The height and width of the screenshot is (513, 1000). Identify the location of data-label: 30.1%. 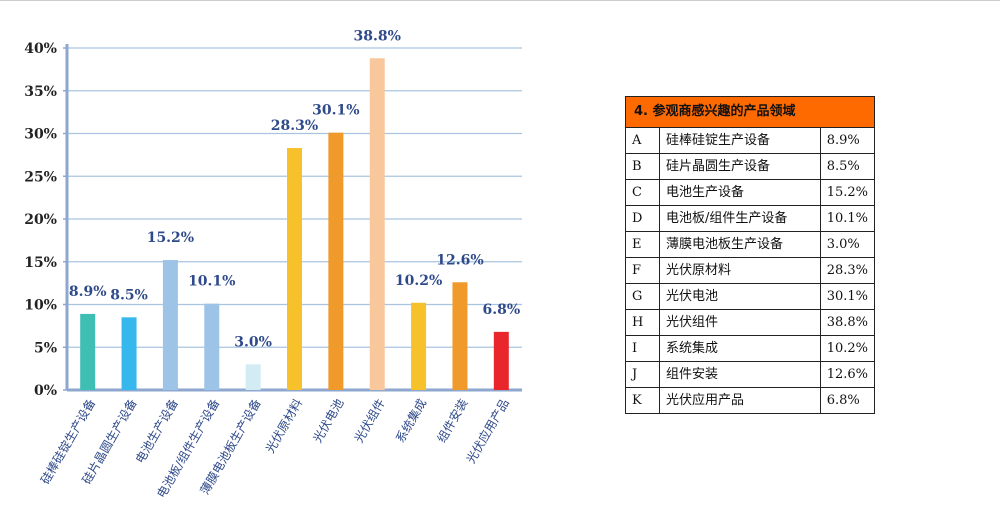
(335, 111).